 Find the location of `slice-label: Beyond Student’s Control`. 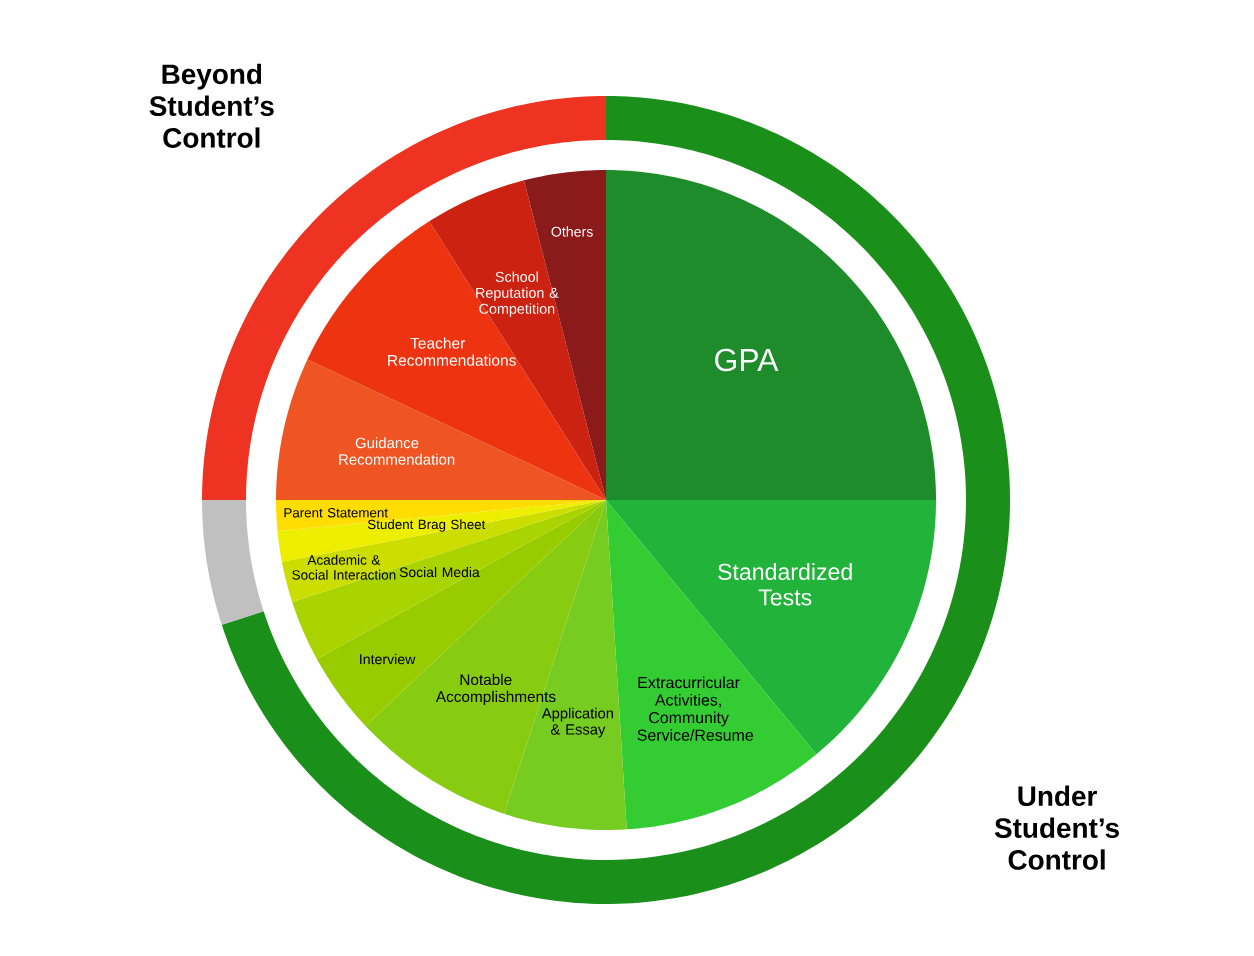

slice-label: Beyond Student’s Control is located at coordinates (211, 105).